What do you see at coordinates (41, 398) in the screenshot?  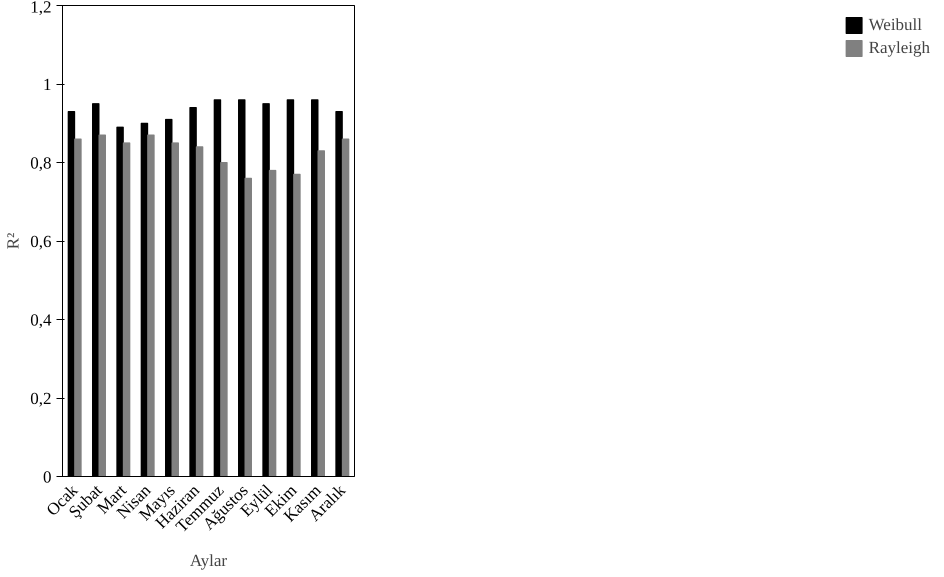 I see `y-tick-label: 0,2` at bounding box center [41, 398].